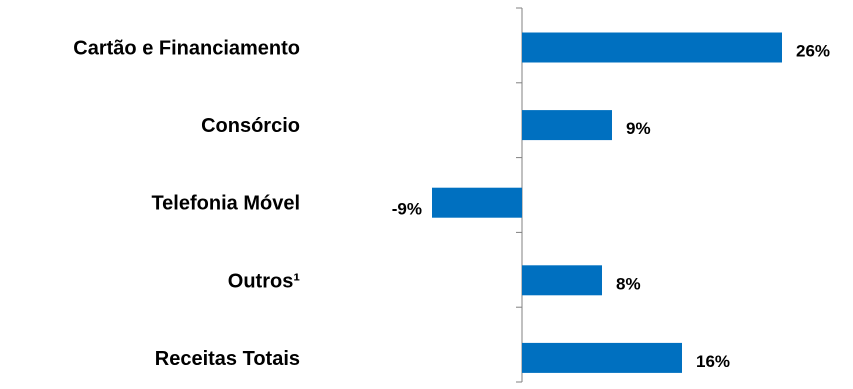 Image resolution: width=853 pixels, height=389 pixels. I want to click on data-label: 8%, so click(628, 283).